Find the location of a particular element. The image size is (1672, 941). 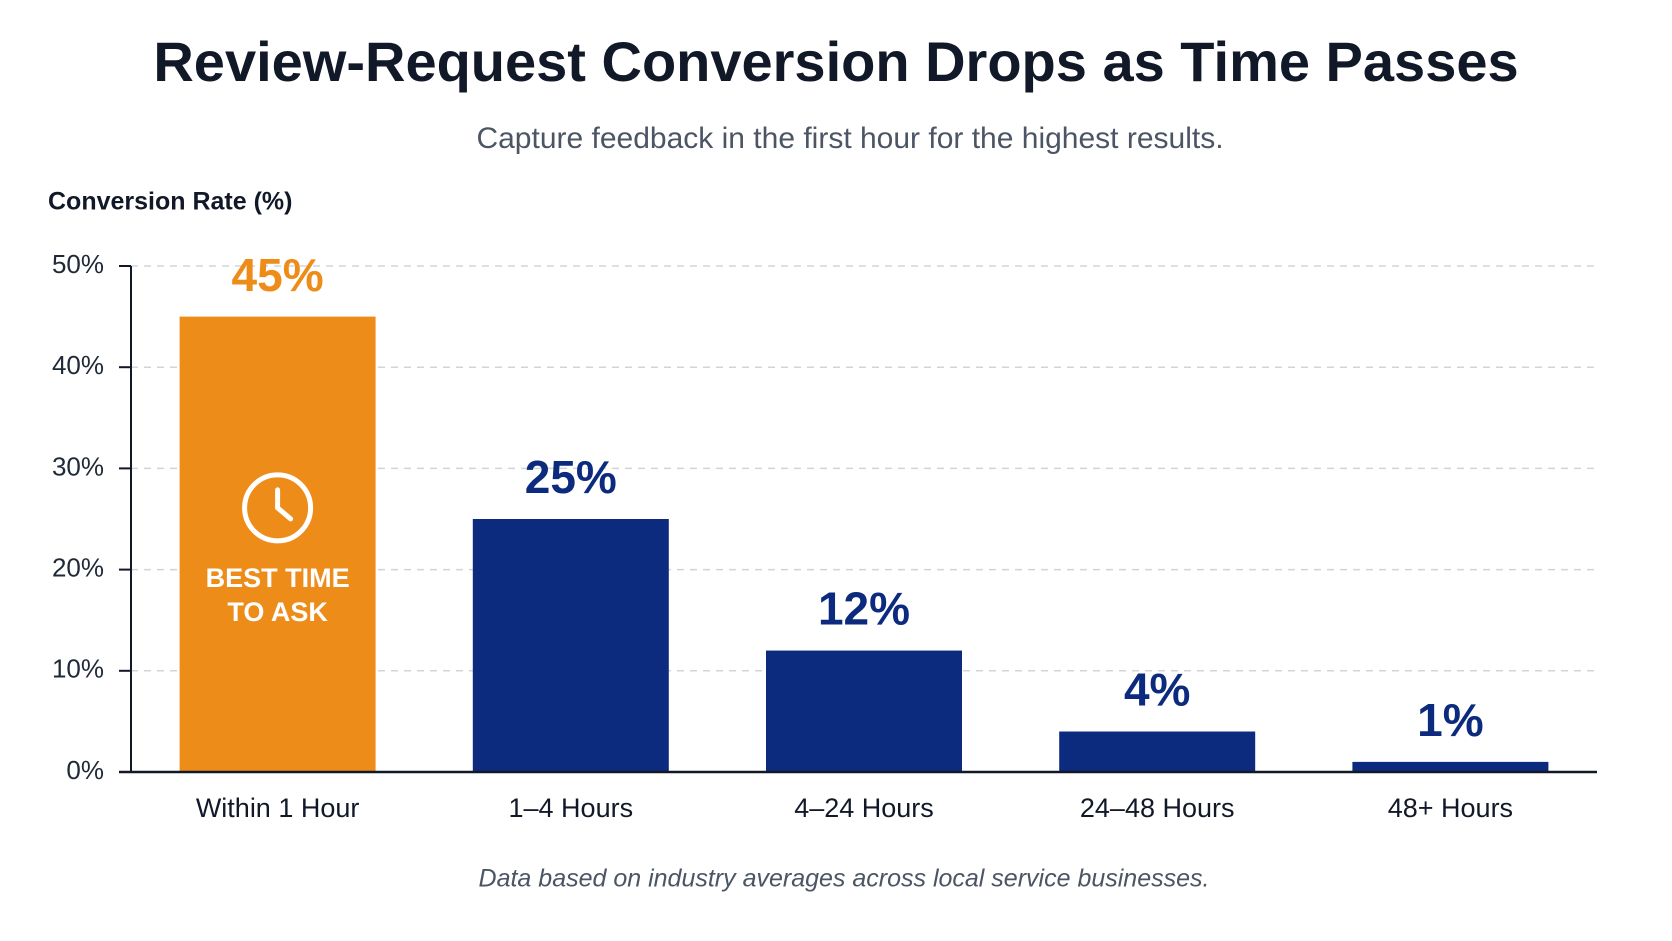

value-label: 45% is located at coordinates (278, 275).